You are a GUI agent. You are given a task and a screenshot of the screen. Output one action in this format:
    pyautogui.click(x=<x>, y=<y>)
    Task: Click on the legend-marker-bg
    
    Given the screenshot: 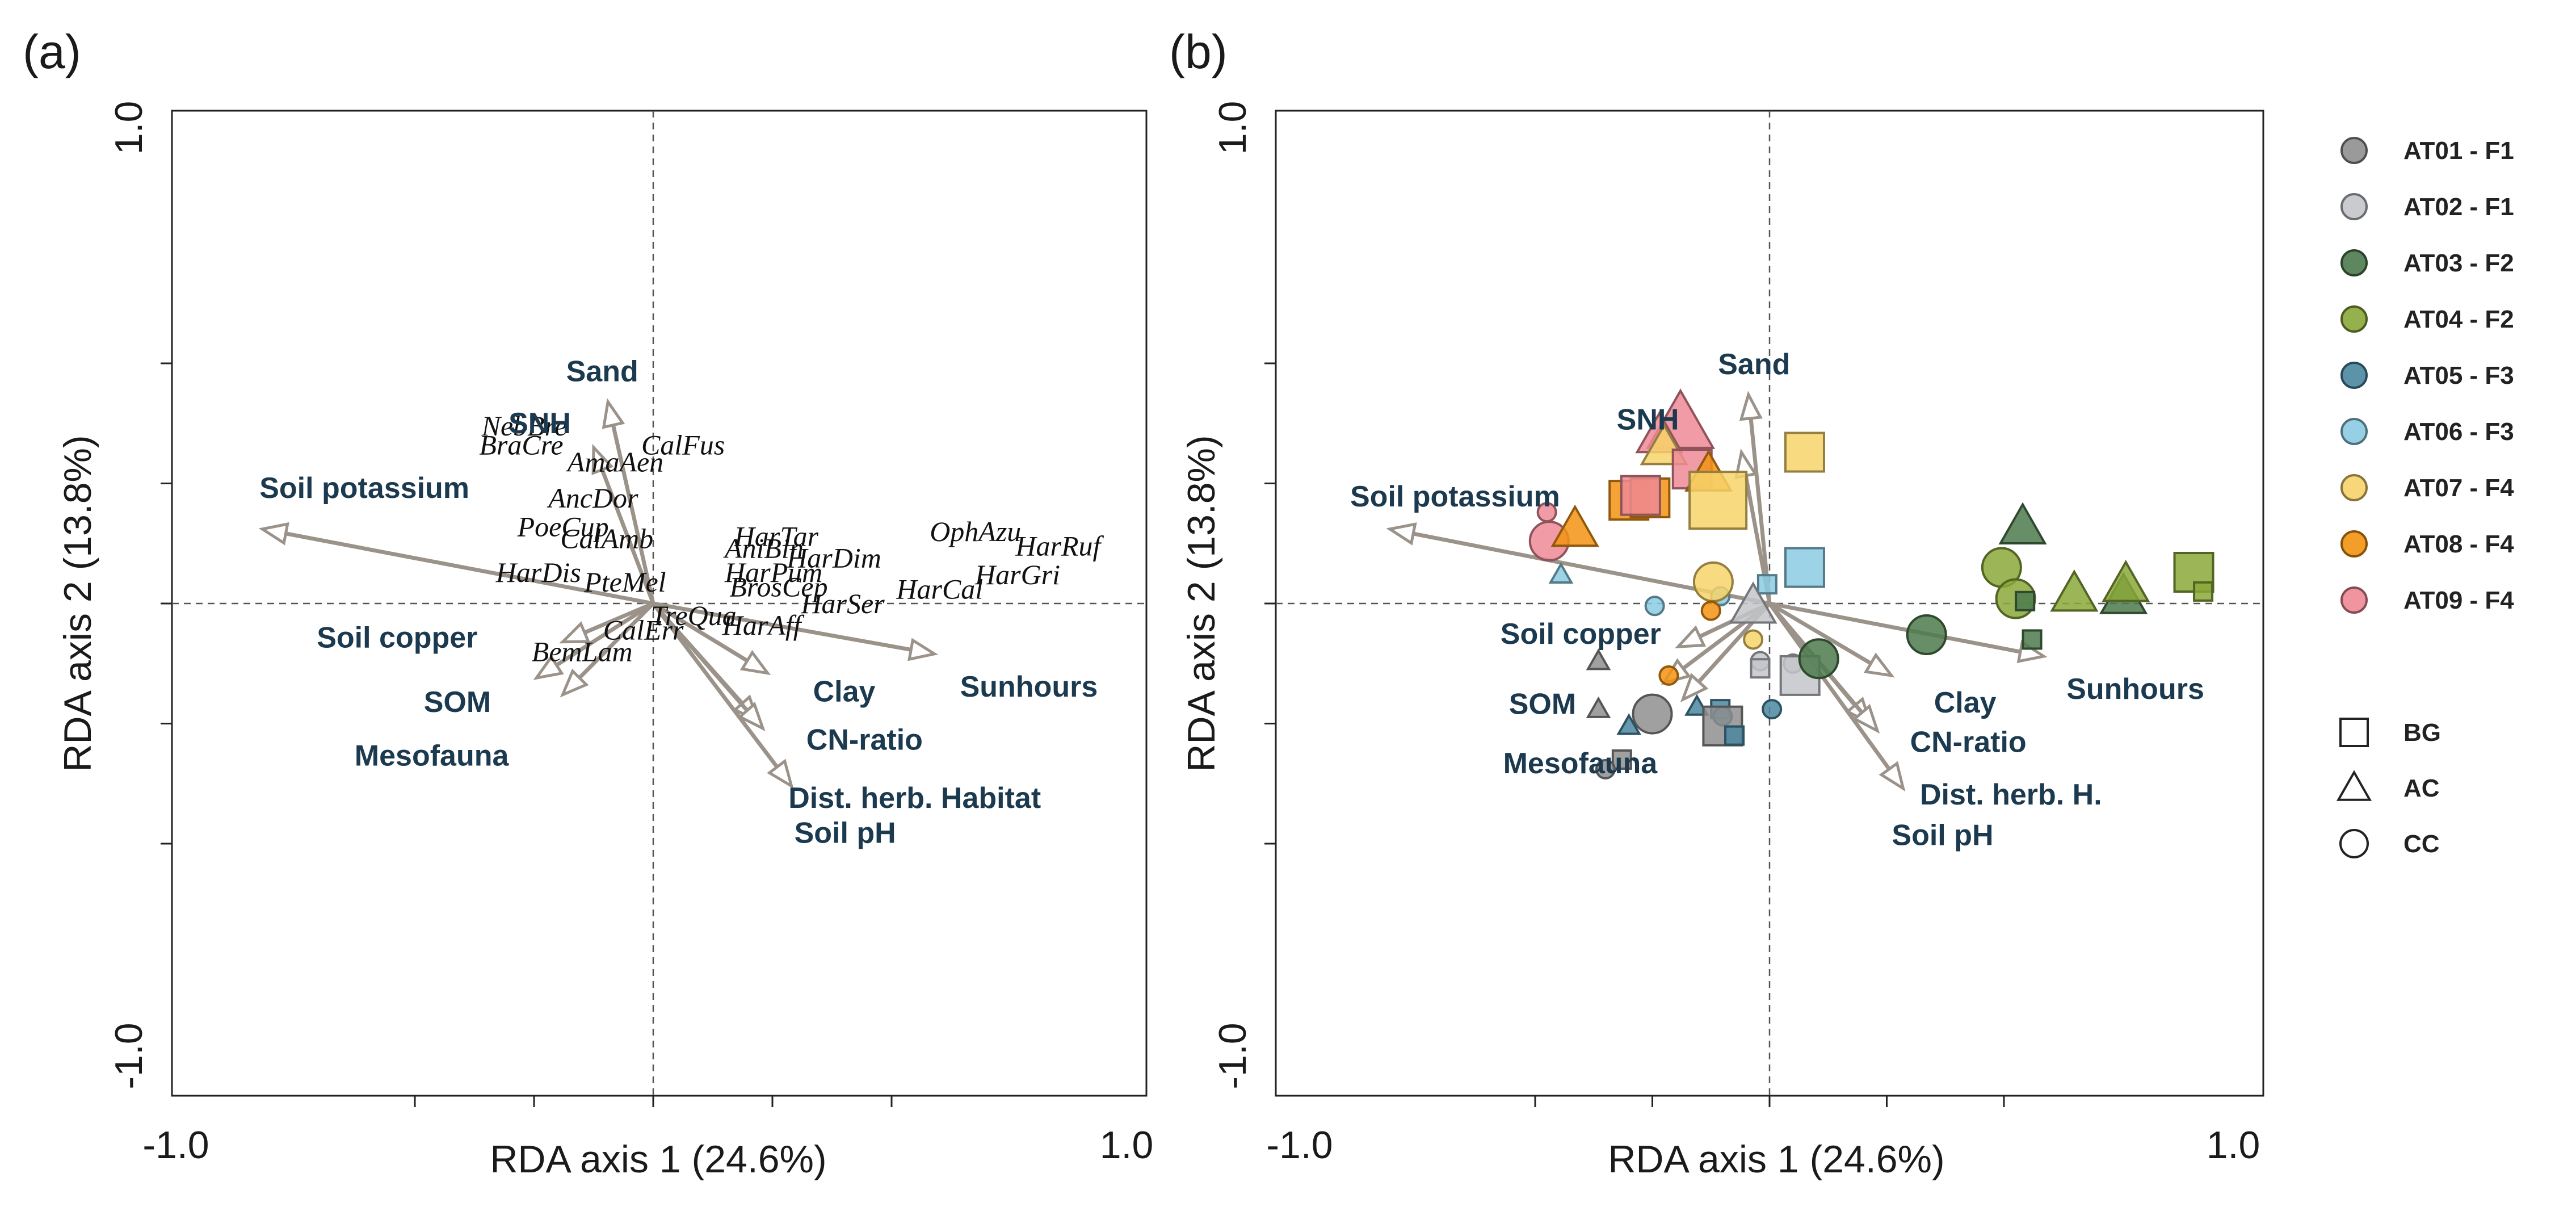 What is the action you would take?
    pyautogui.click(x=2354, y=732)
    